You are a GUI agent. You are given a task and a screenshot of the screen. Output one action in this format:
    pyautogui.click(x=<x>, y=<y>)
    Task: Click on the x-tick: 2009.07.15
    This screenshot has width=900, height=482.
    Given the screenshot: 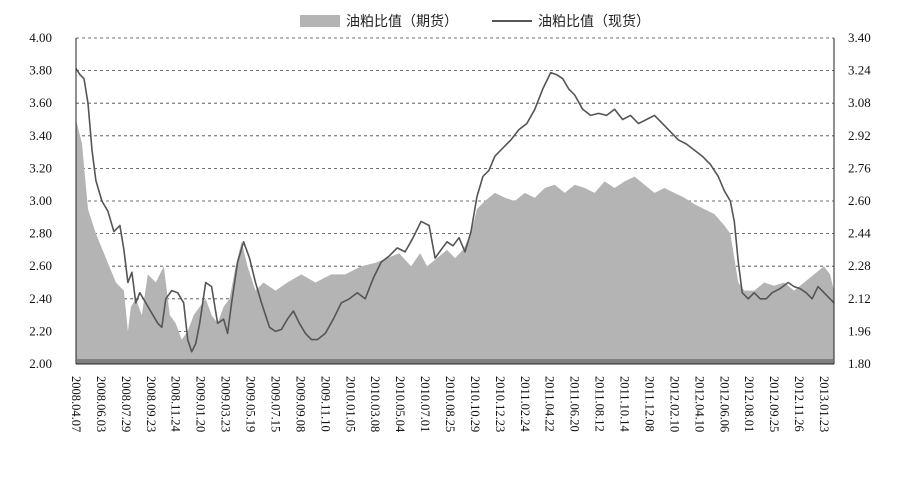 What is the action you would take?
    pyautogui.click(x=276, y=404)
    